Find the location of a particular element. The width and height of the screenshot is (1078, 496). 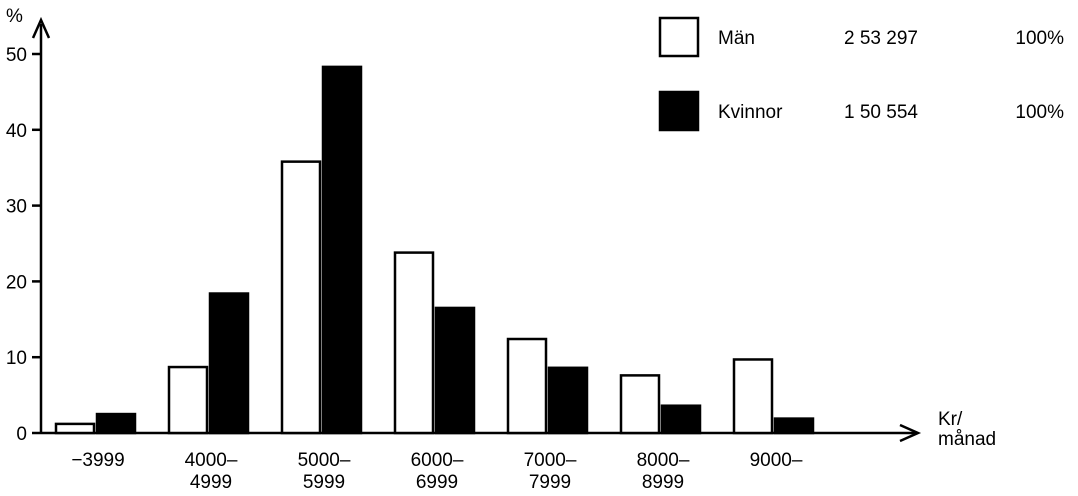

category-label: 7000– is located at coordinates (550, 460).